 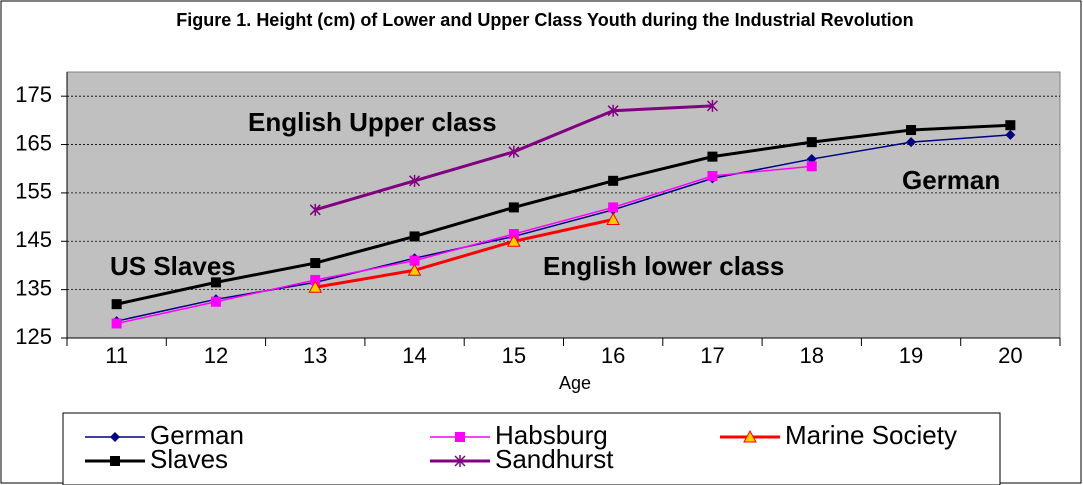 What do you see at coordinates (315, 355) in the screenshot?
I see `x-tick-label: 13` at bounding box center [315, 355].